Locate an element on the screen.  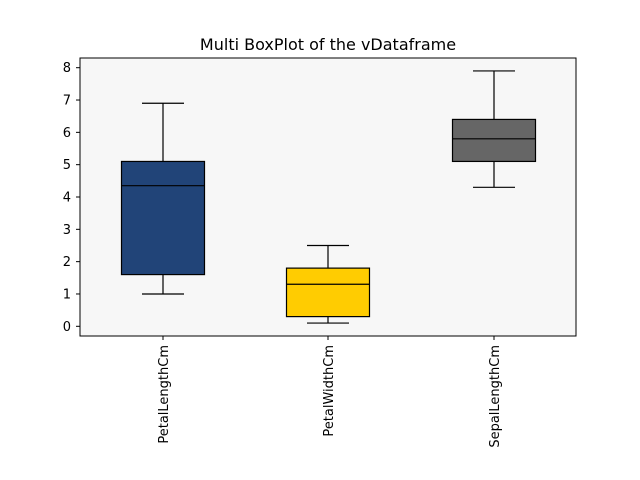
y-tick-label: 3 is located at coordinates (67, 230).